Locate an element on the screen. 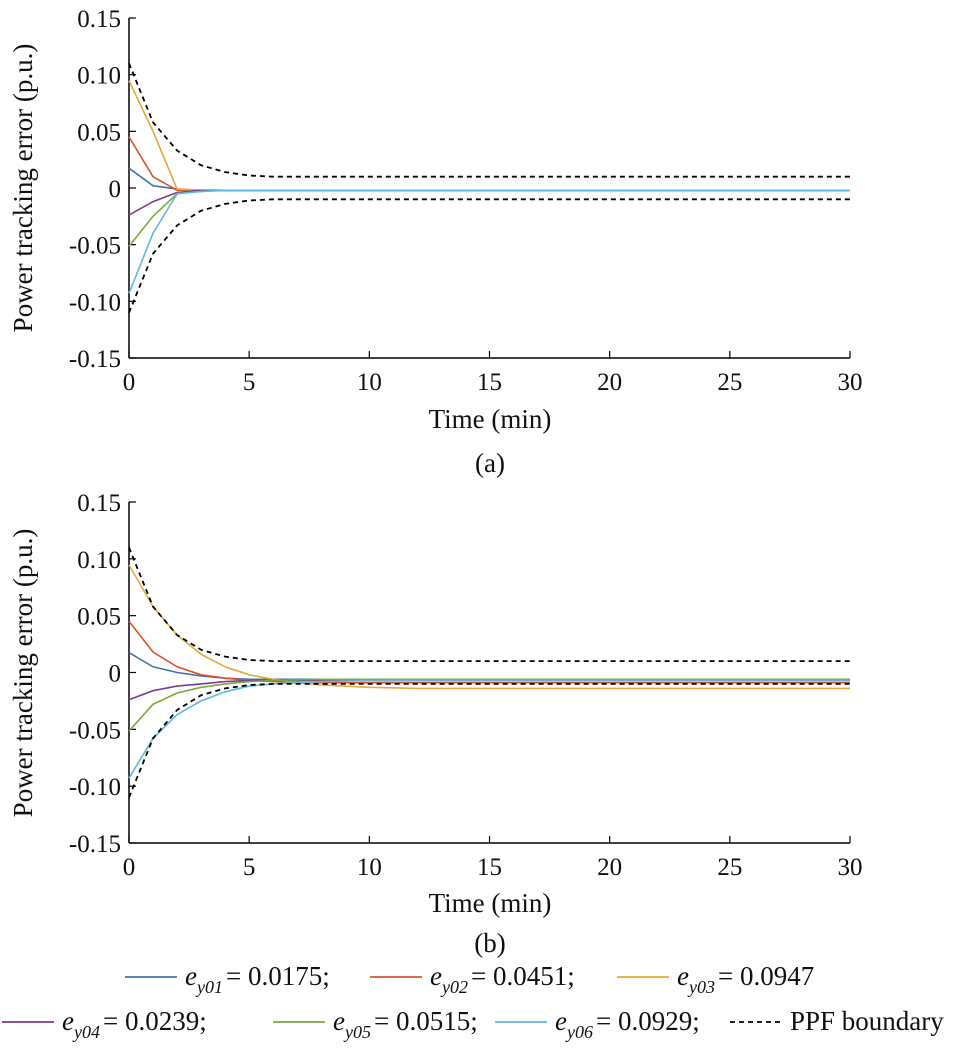 The height and width of the screenshot is (1058, 980). legend-item: ey02 = 0.0451; is located at coordinates (472, 979).